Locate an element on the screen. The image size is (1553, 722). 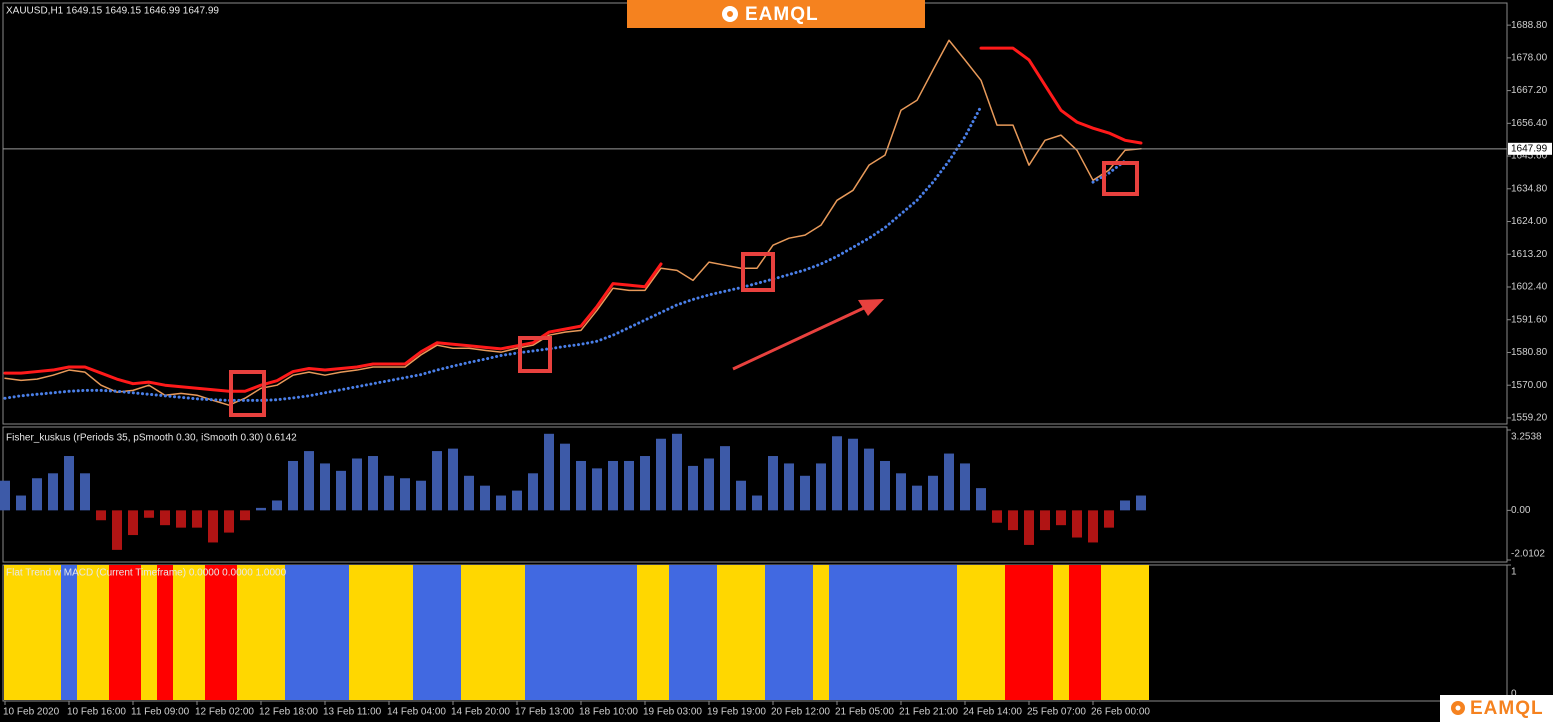
banner is located at coordinates (776, 14).